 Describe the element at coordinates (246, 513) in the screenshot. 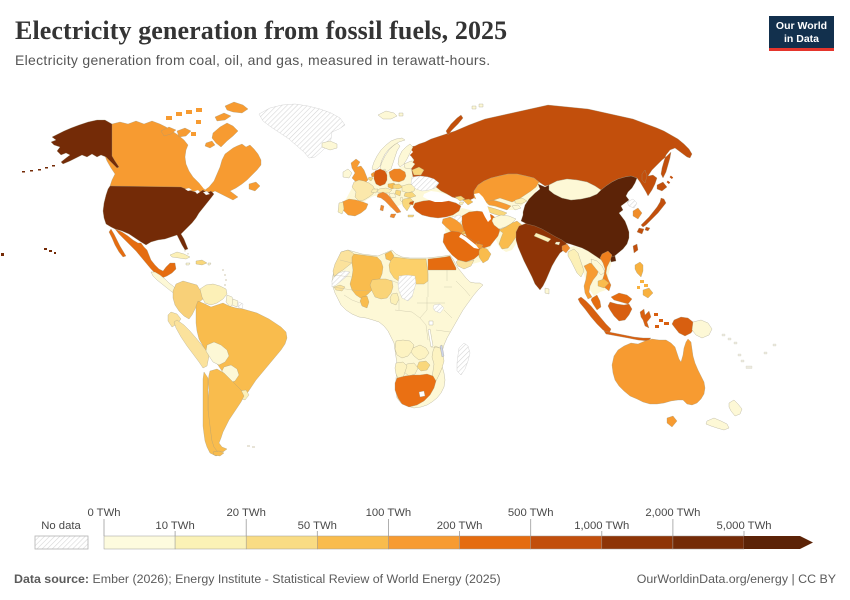

I see `svg-text: 20 TWh` at that location.